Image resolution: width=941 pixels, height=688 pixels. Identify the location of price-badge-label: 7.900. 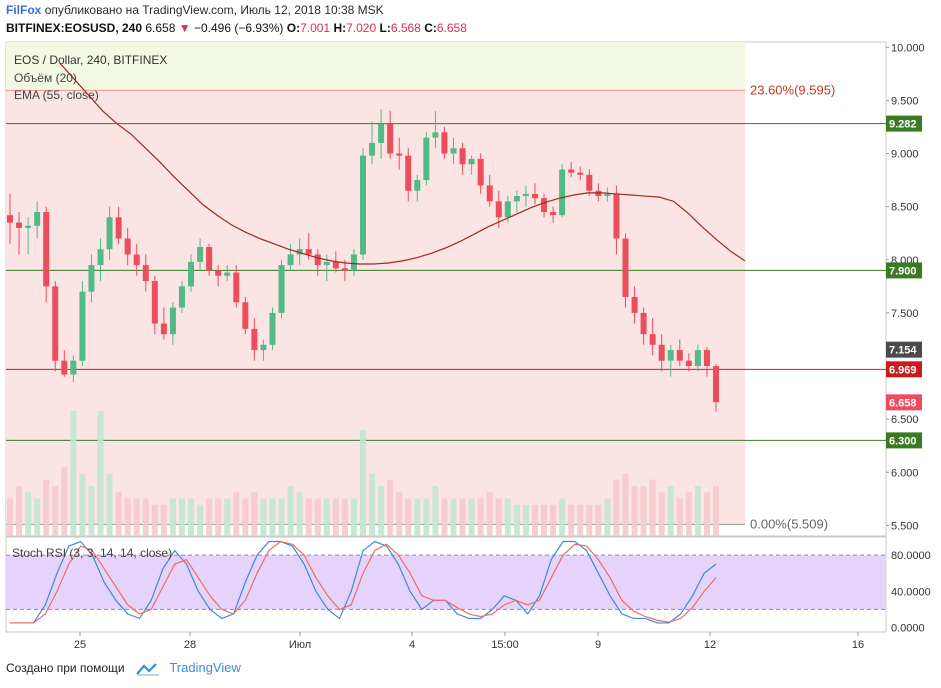
(903, 271).